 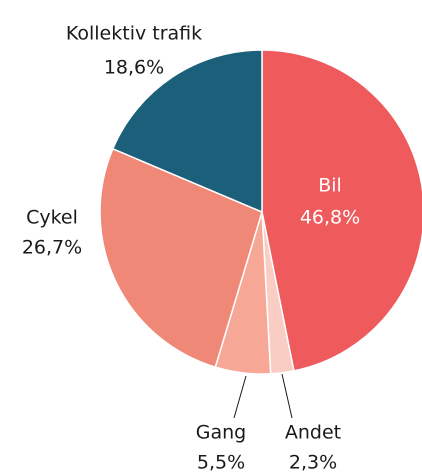 What do you see at coordinates (52, 218) in the screenshot?
I see `slice-label: Cykel` at bounding box center [52, 218].